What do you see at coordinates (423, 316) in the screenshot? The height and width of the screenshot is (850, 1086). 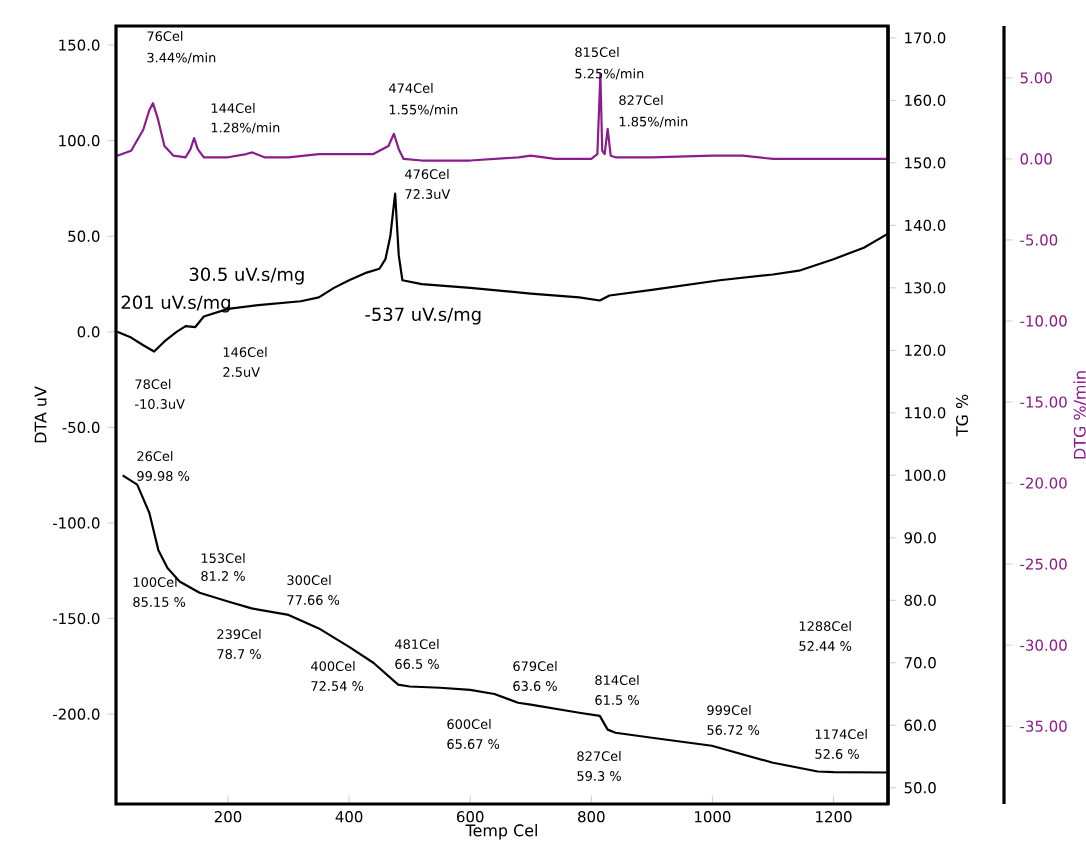 I see `annotation: -537 uV.s/mg` at bounding box center [423, 316].